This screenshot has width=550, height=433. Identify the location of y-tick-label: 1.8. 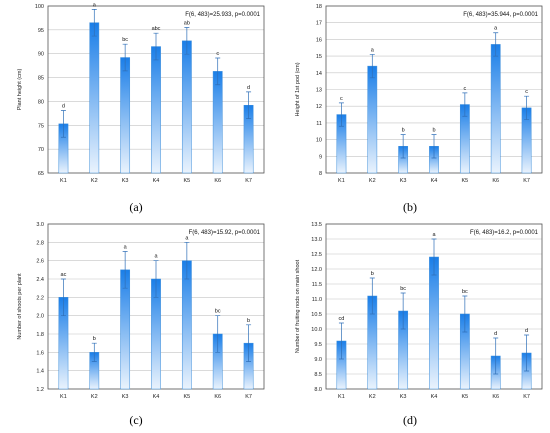
(40, 335).